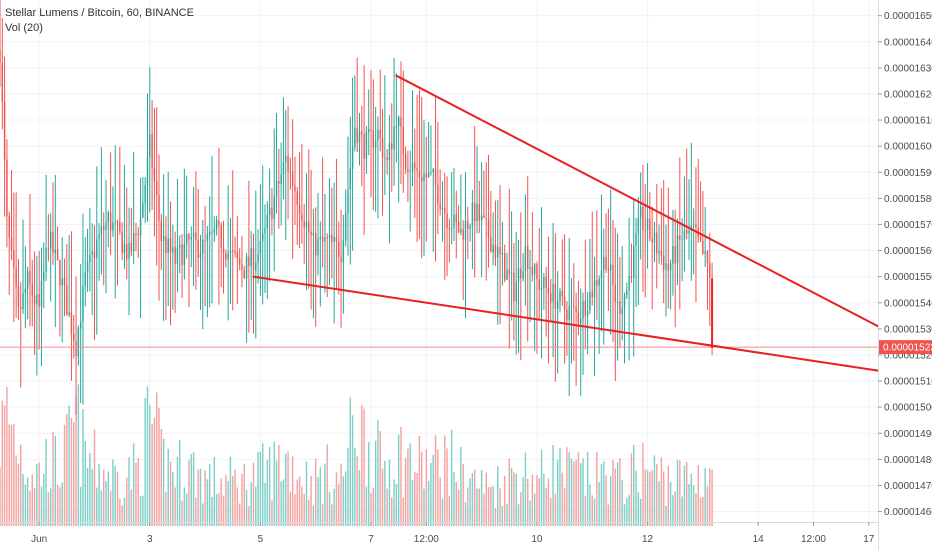  What do you see at coordinates (24, 28) in the screenshot?
I see `volume-indicator-label: Vol (20)` at bounding box center [24, 28].